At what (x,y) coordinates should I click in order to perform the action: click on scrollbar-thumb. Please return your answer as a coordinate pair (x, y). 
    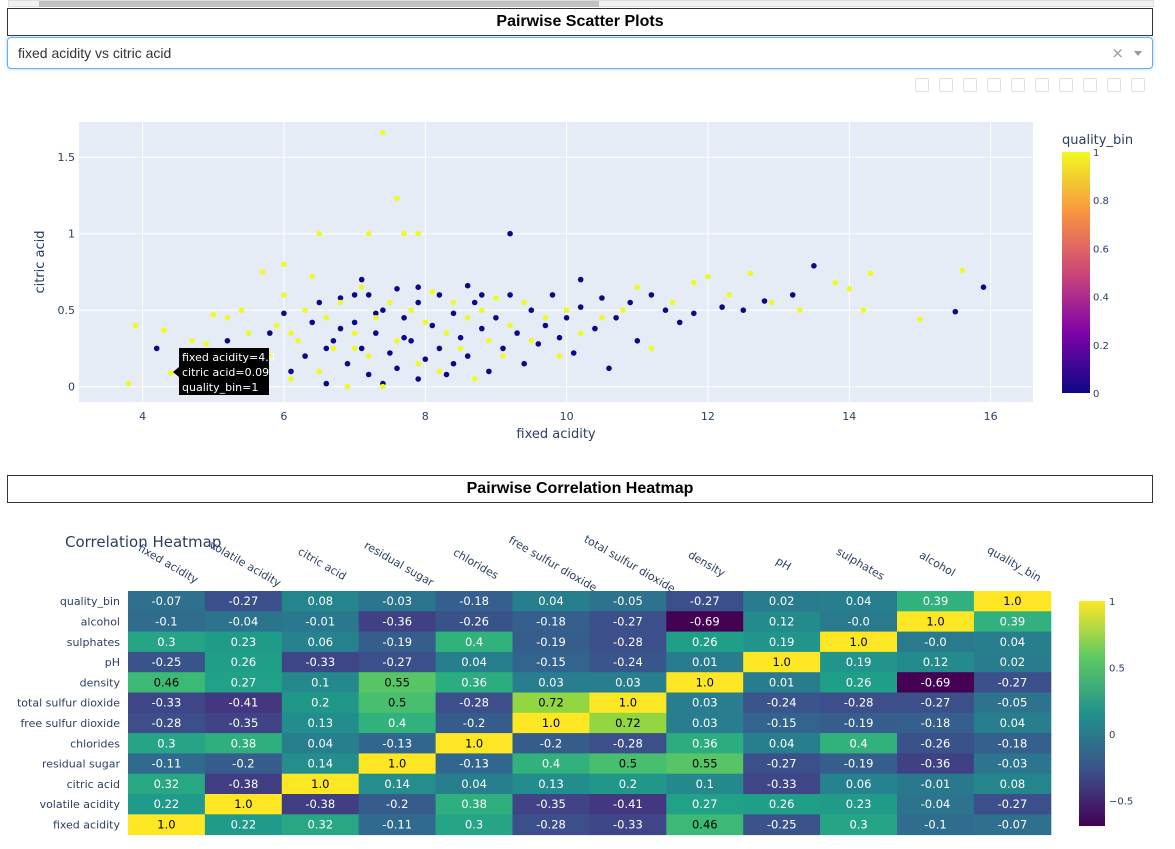
    Looking at the image, I should click on (319, 4).